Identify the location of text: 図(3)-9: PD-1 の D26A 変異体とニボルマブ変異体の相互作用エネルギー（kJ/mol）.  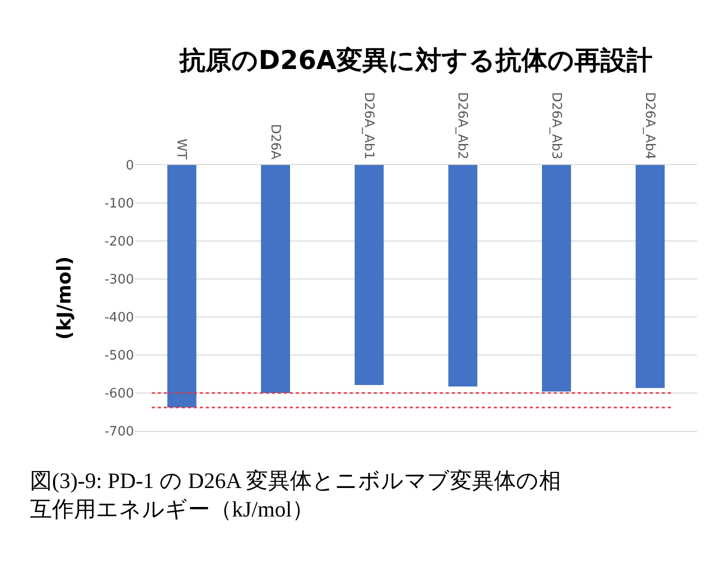
(296, 495).